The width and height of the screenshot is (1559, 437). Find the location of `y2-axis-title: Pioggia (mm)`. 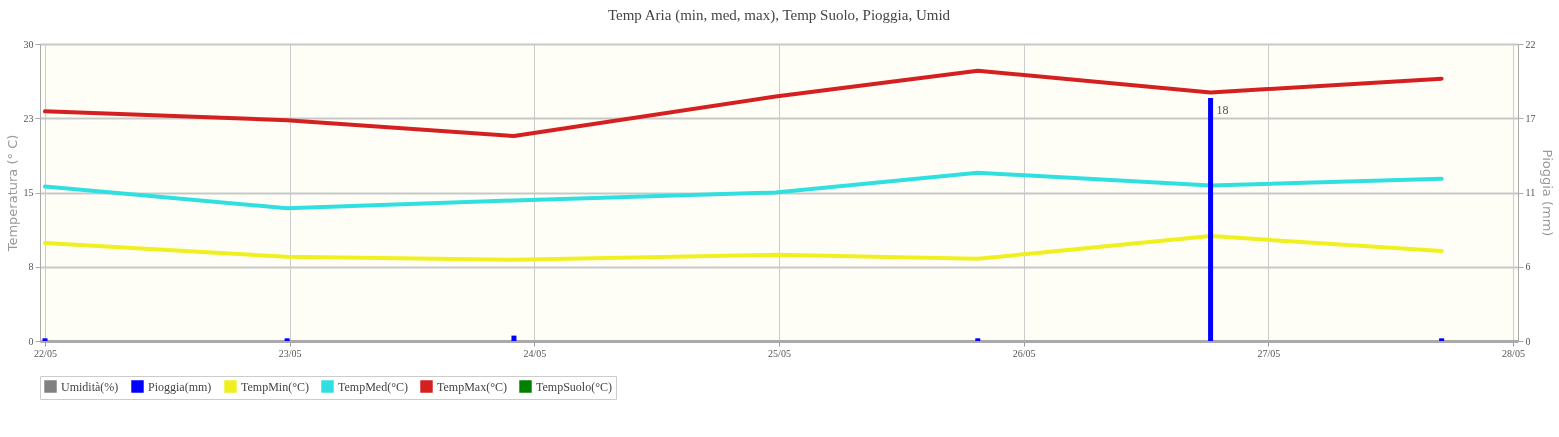

y2-axis-title: Pioggia (mm) is located at coordinates (1547, 193).